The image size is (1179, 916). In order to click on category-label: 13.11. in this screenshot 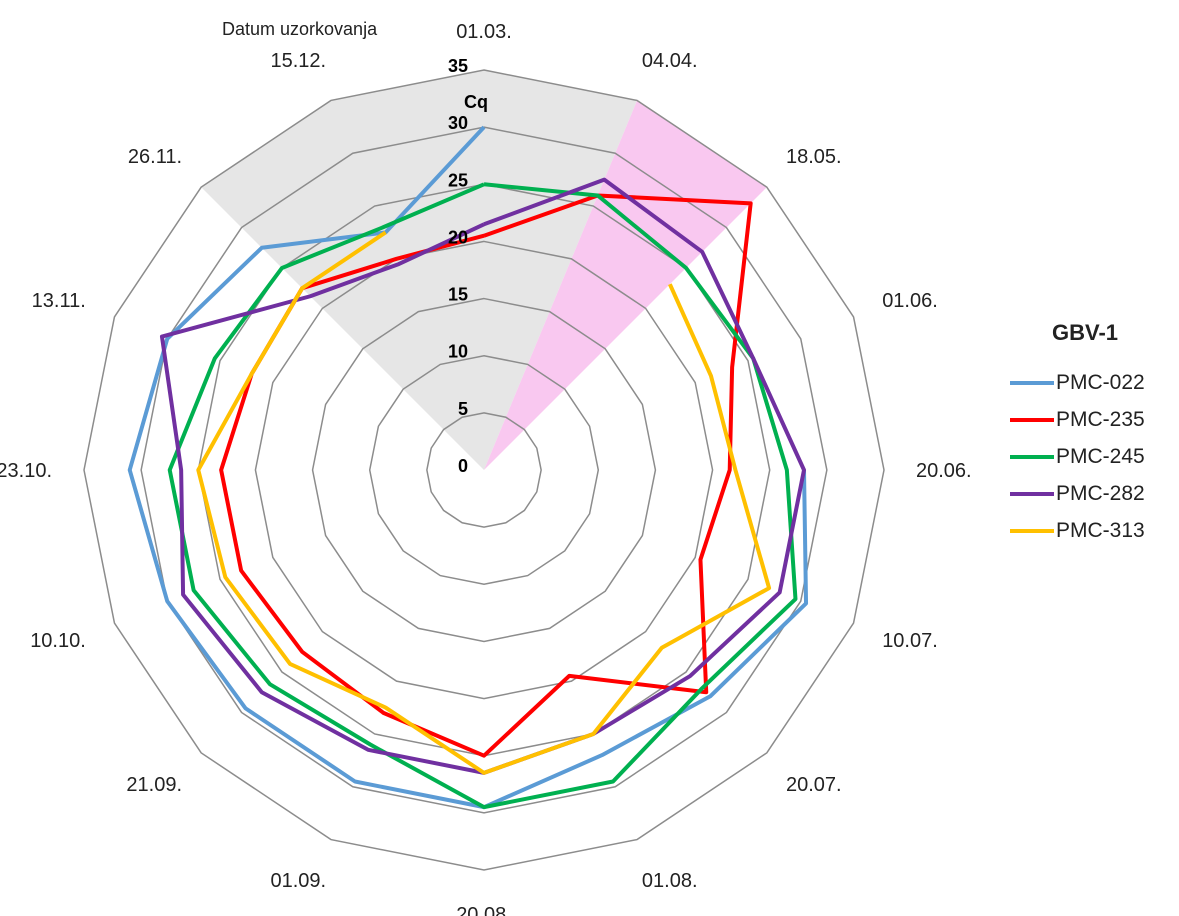, I will do `click(59, 301)`.